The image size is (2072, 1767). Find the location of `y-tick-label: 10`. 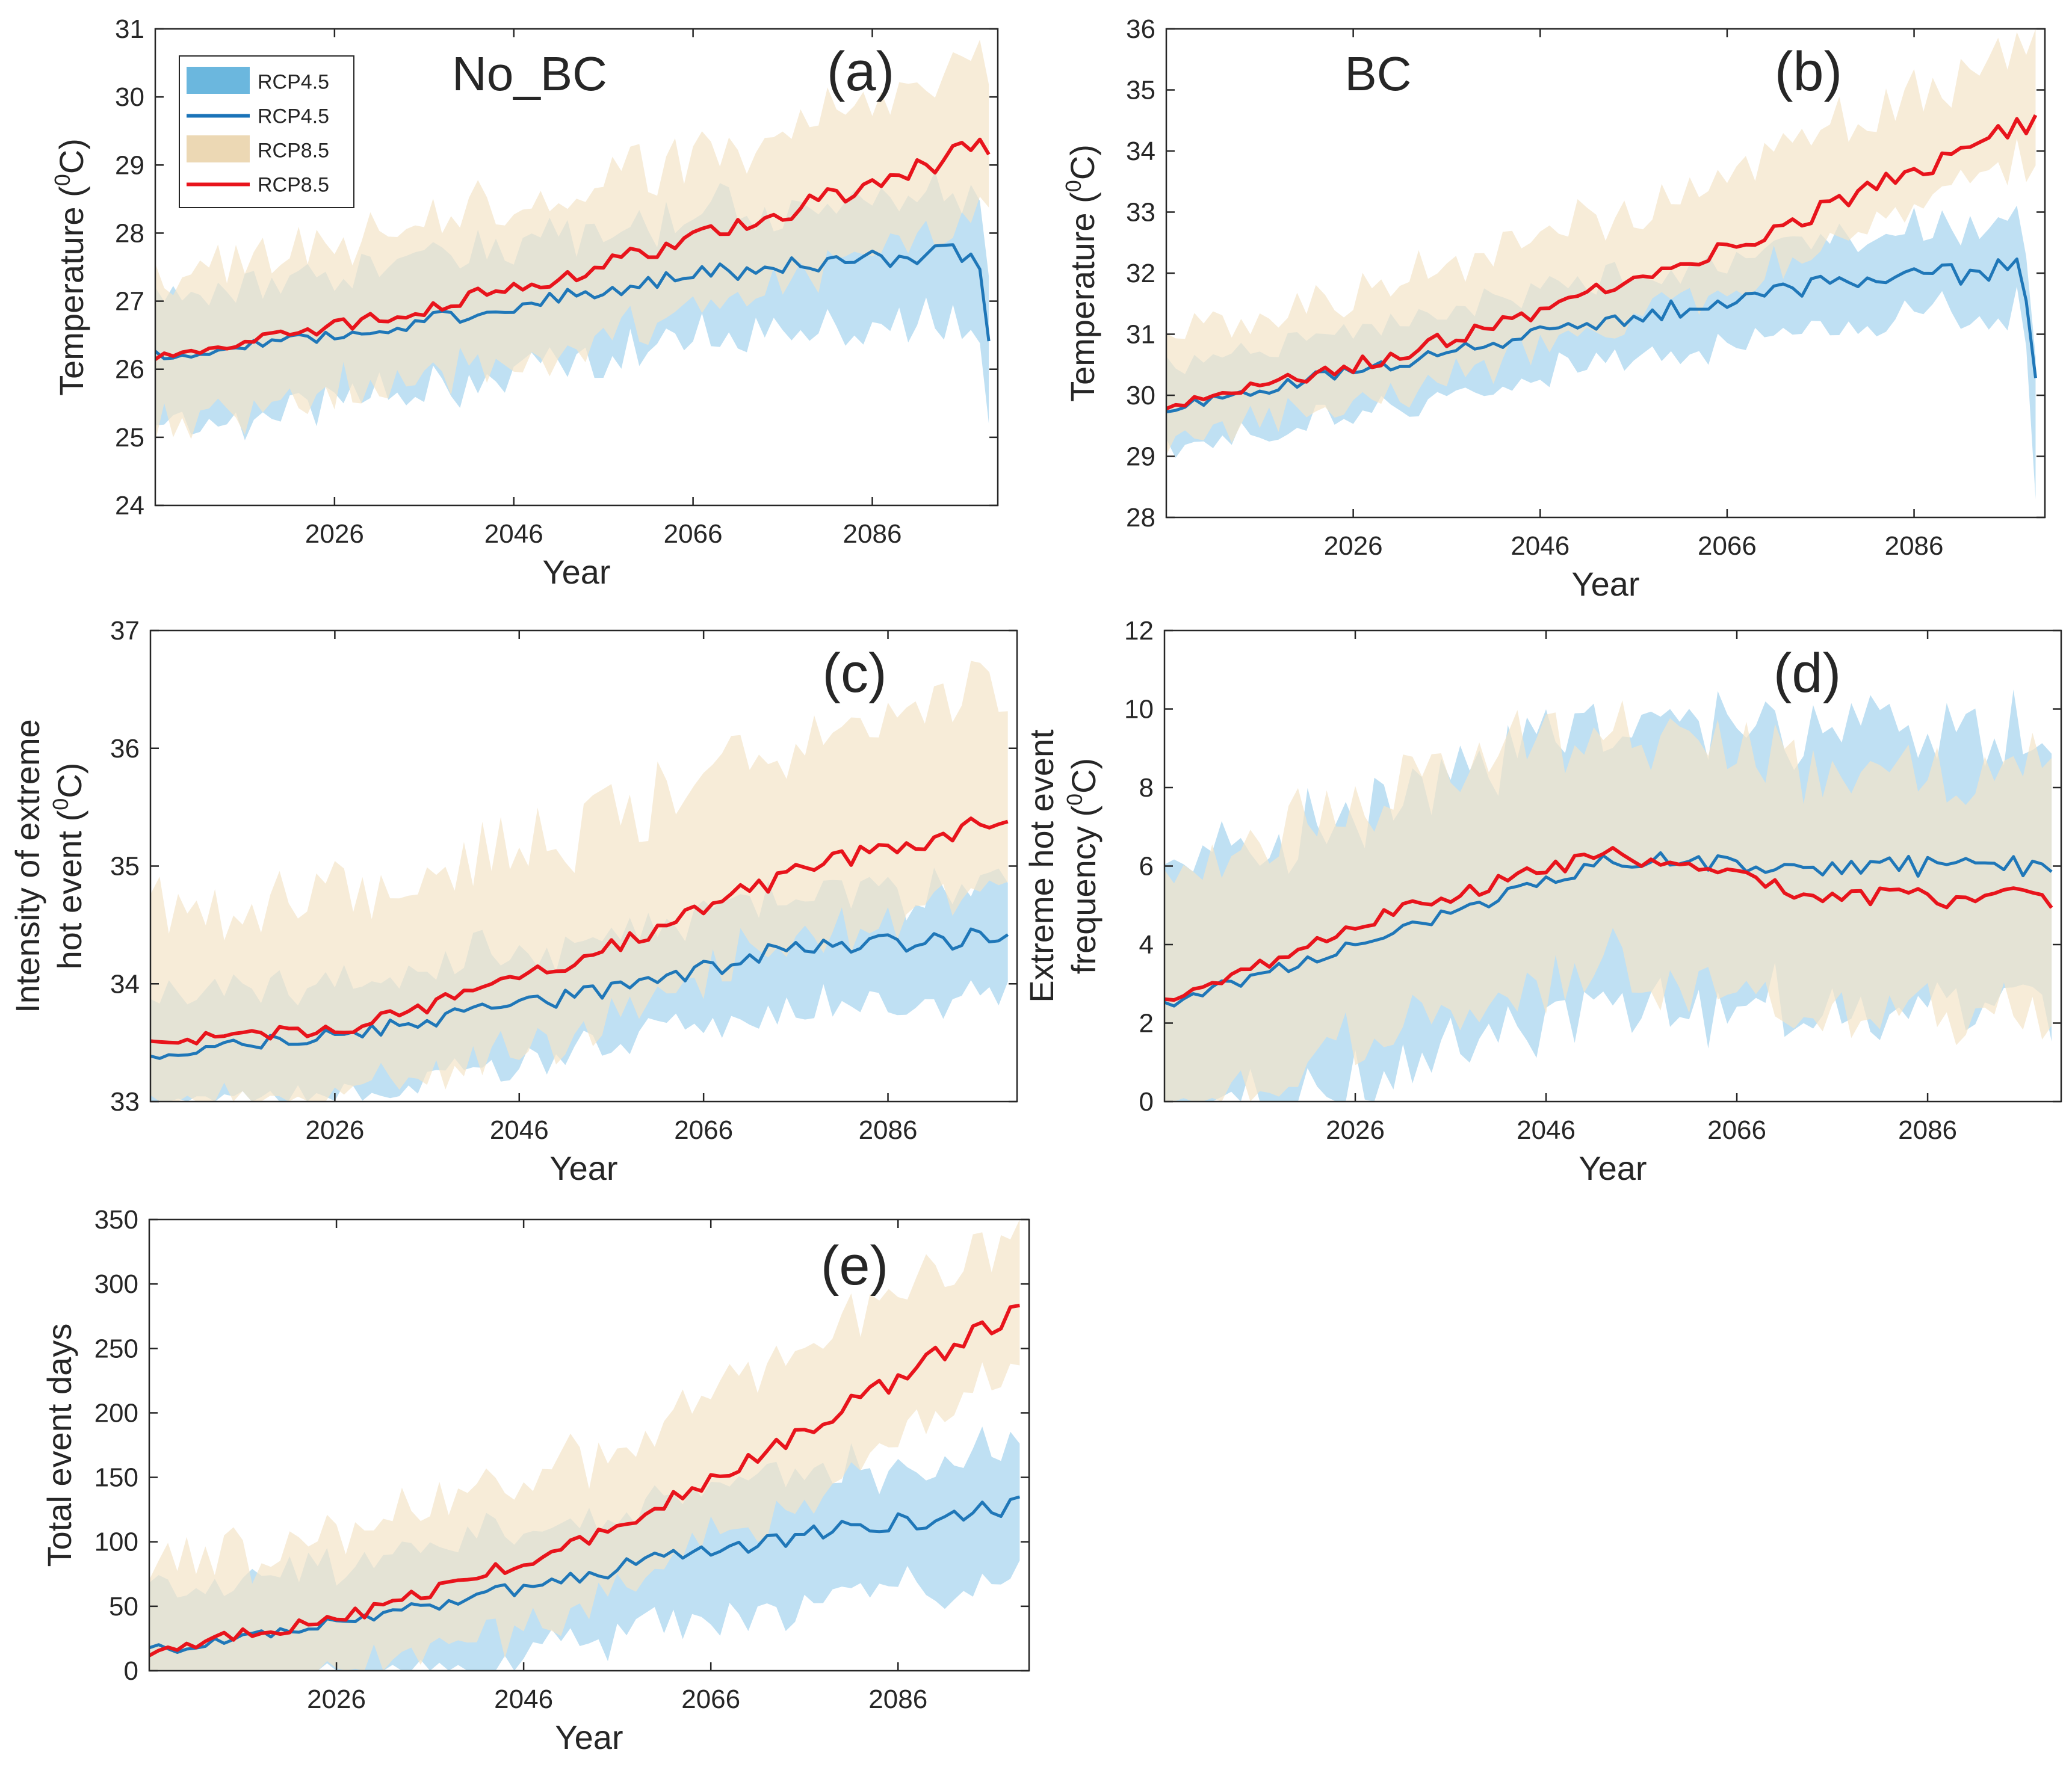

y-tick-label: 10 is located at coordinates (1139, 709).